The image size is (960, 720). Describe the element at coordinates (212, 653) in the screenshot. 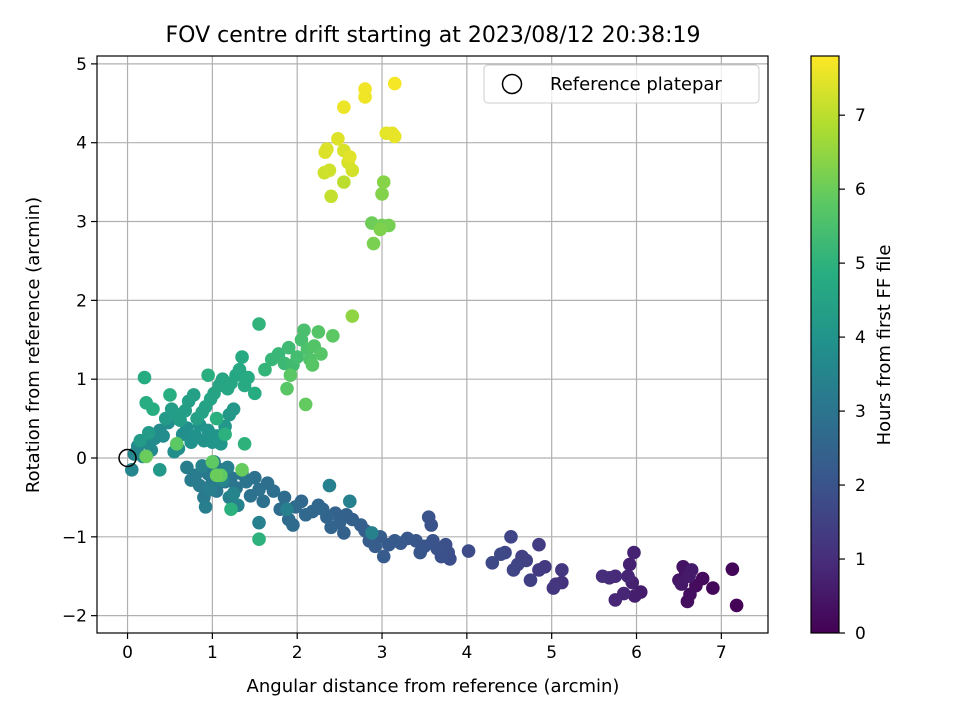

I see `x-tick-label: 1` at that location.